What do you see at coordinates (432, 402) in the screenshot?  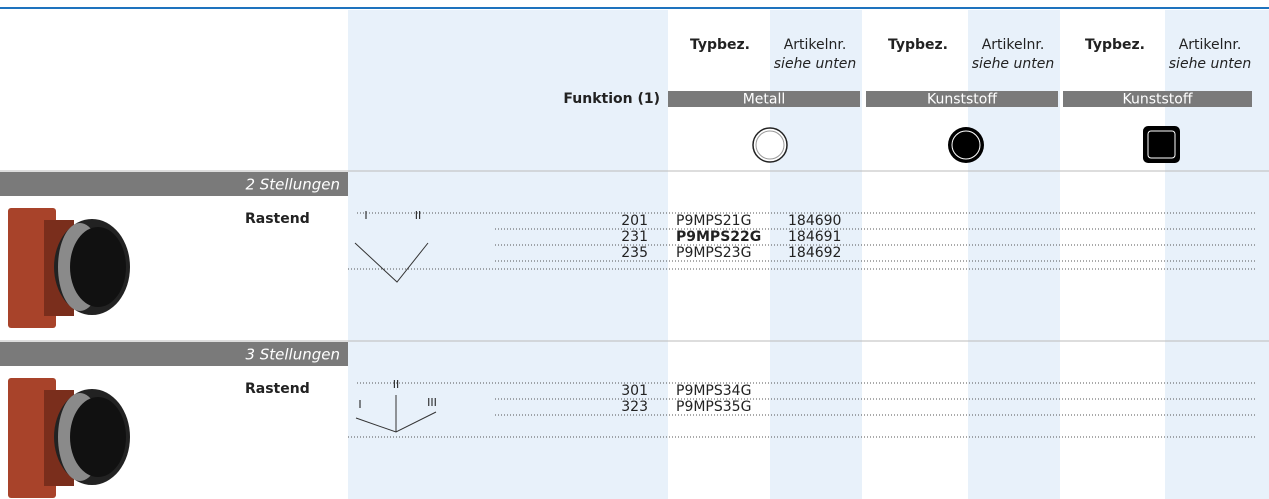 I see `position-label: III` at bounding box center [432, 402].